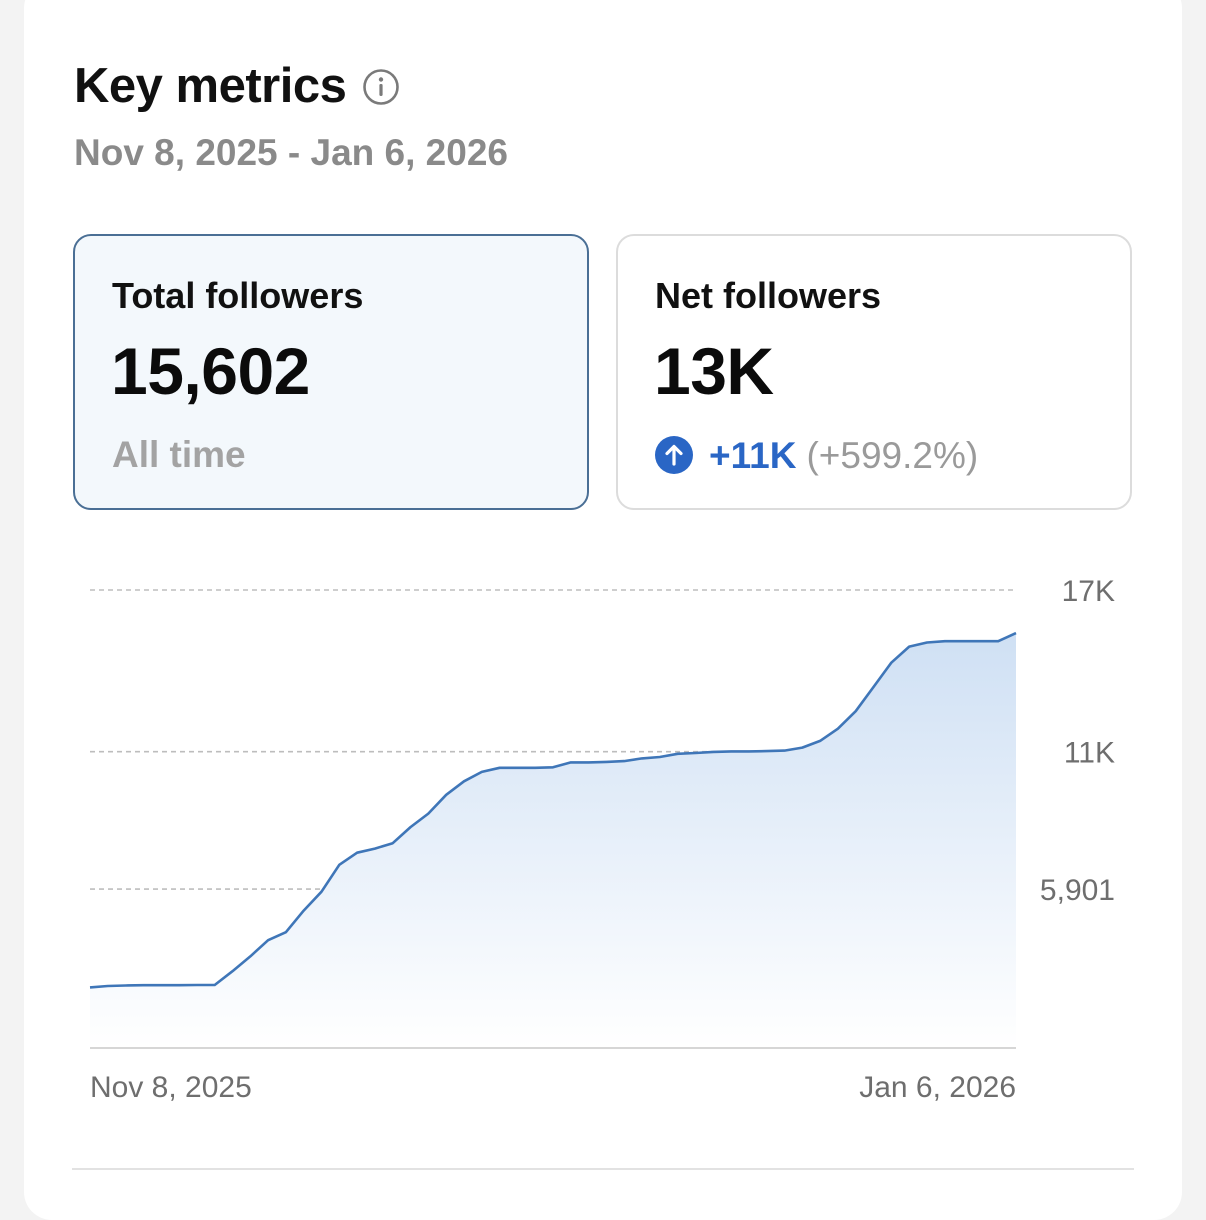  I want to click on y-tick-label: 17K, so click(1088, 591).